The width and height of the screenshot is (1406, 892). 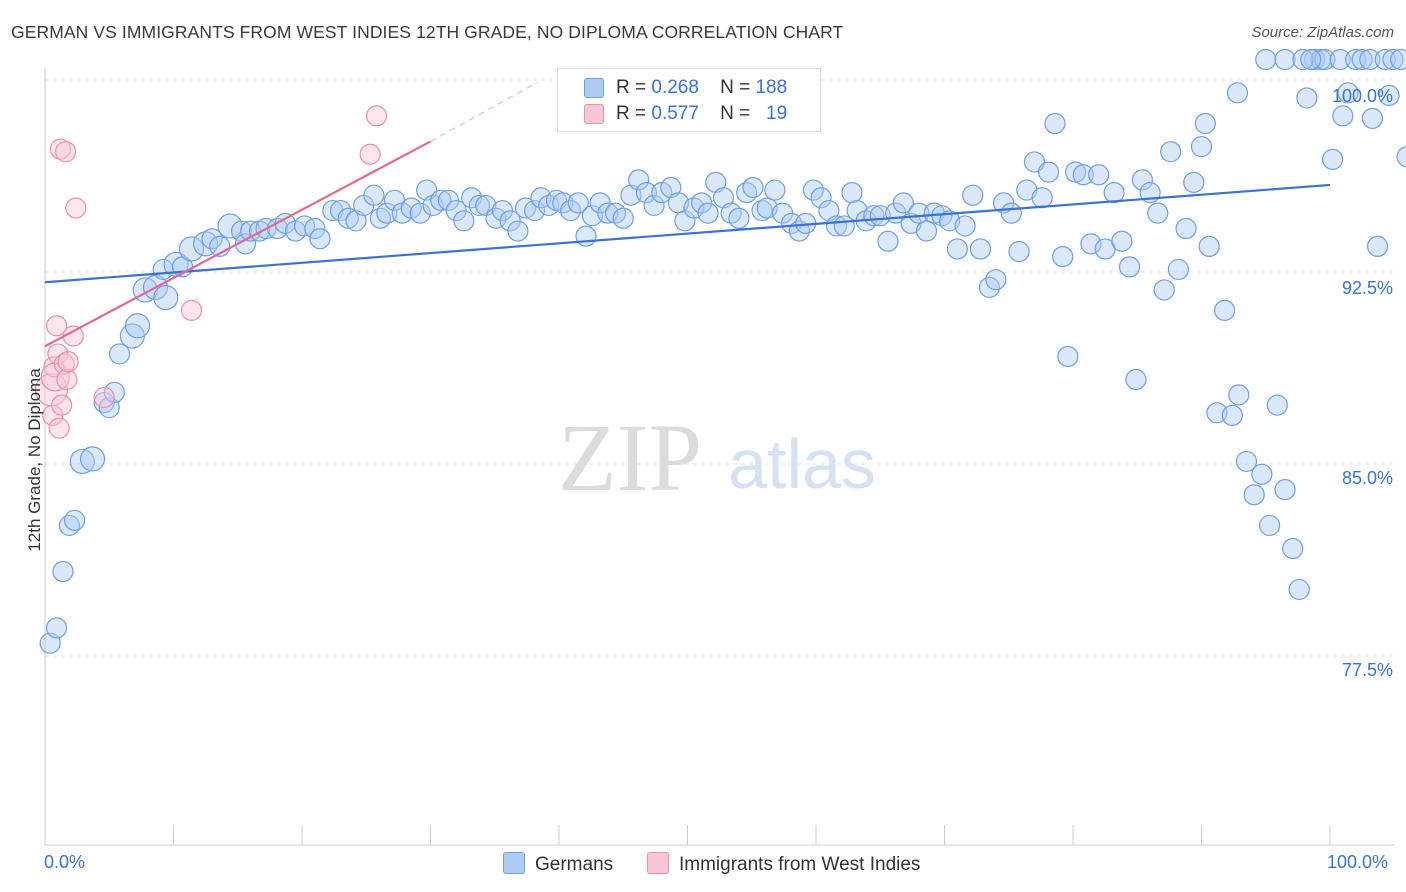 What do you see at coordinates (800, 864) in the screenshot?
I see `legend-label: Immigrants from West Indies` at bounding box center [800, 864].